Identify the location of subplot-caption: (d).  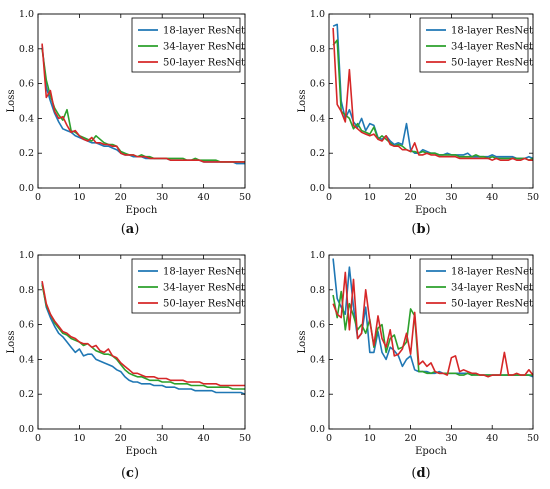
(420, 473).